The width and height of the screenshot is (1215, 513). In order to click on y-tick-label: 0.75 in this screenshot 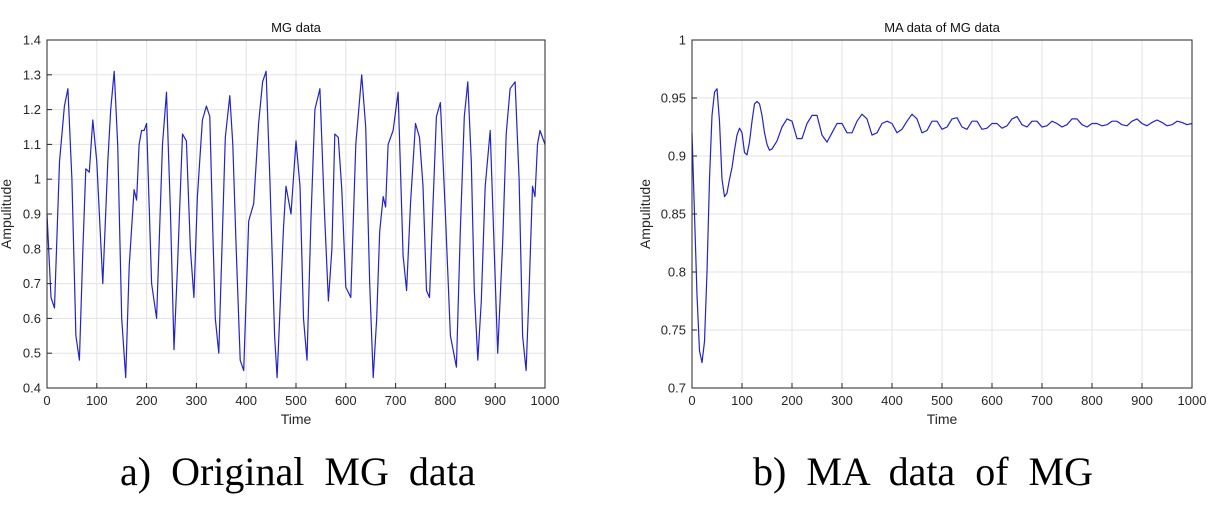, I will do `click(673, 330)`.